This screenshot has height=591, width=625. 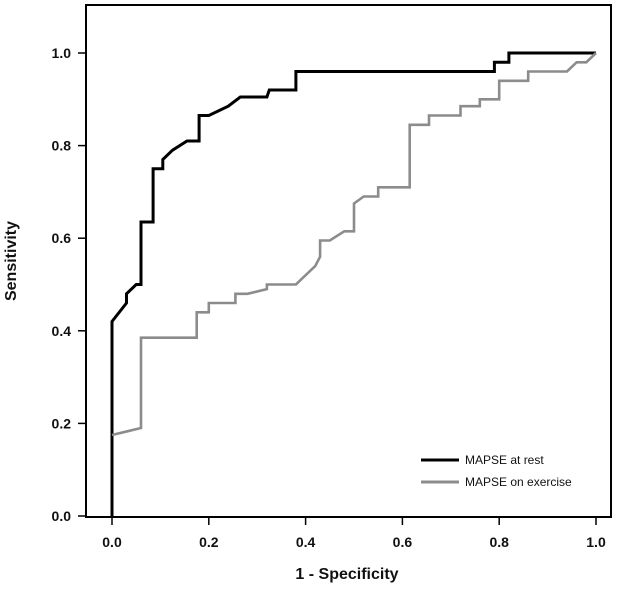 What do you see at coordinates (518, 482) in the screenshot?
I see `legend-label: MAPSE on exercise` at bounding box center [518, 482].